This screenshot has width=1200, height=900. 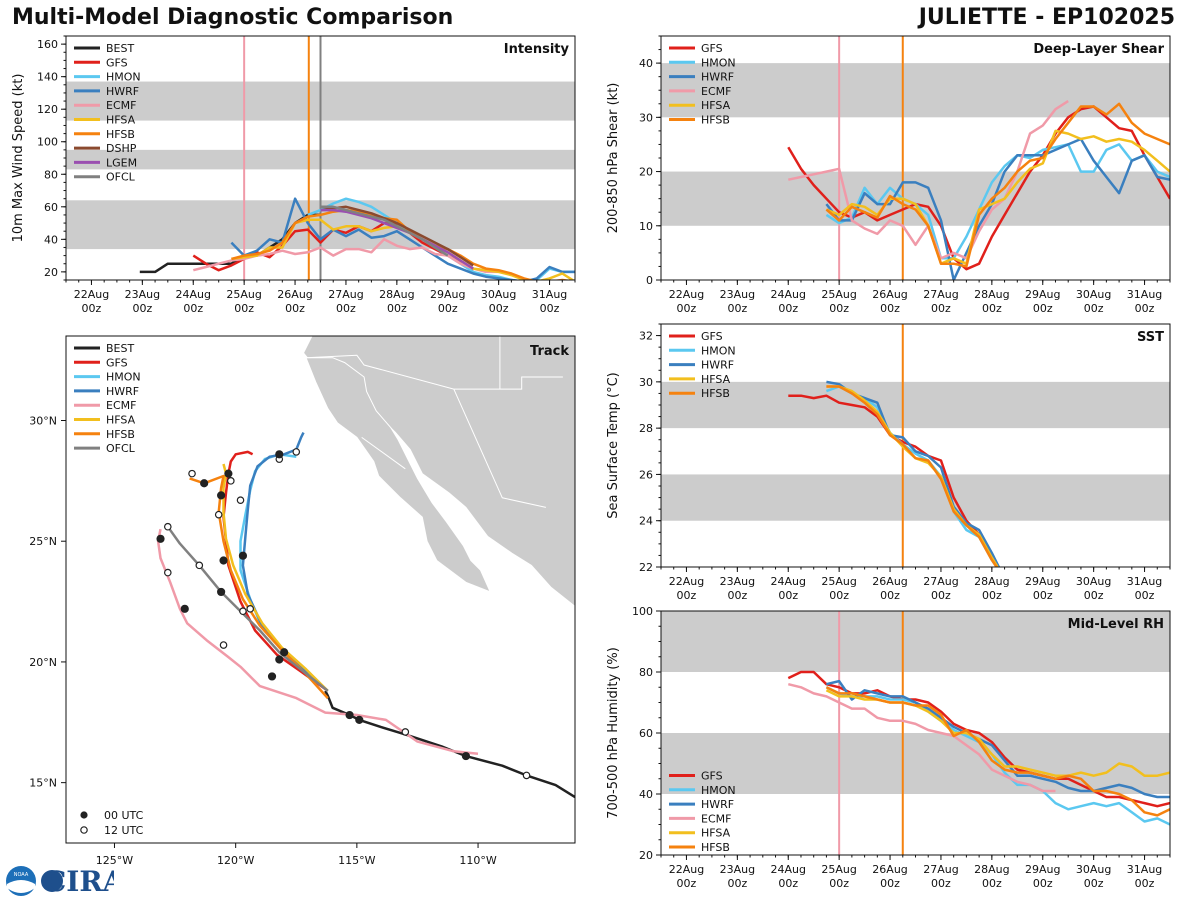 I want to click on y-tick-label: 30, so click(x=646, y=117).